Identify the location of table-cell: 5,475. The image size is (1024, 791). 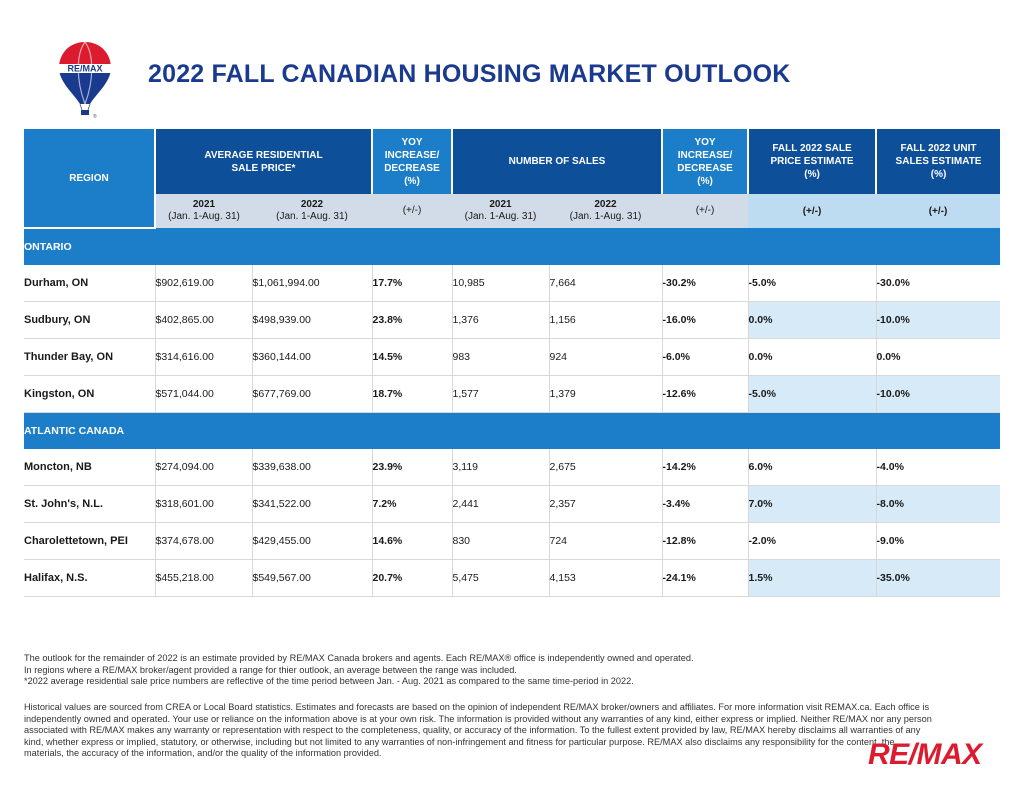
(501, 578).